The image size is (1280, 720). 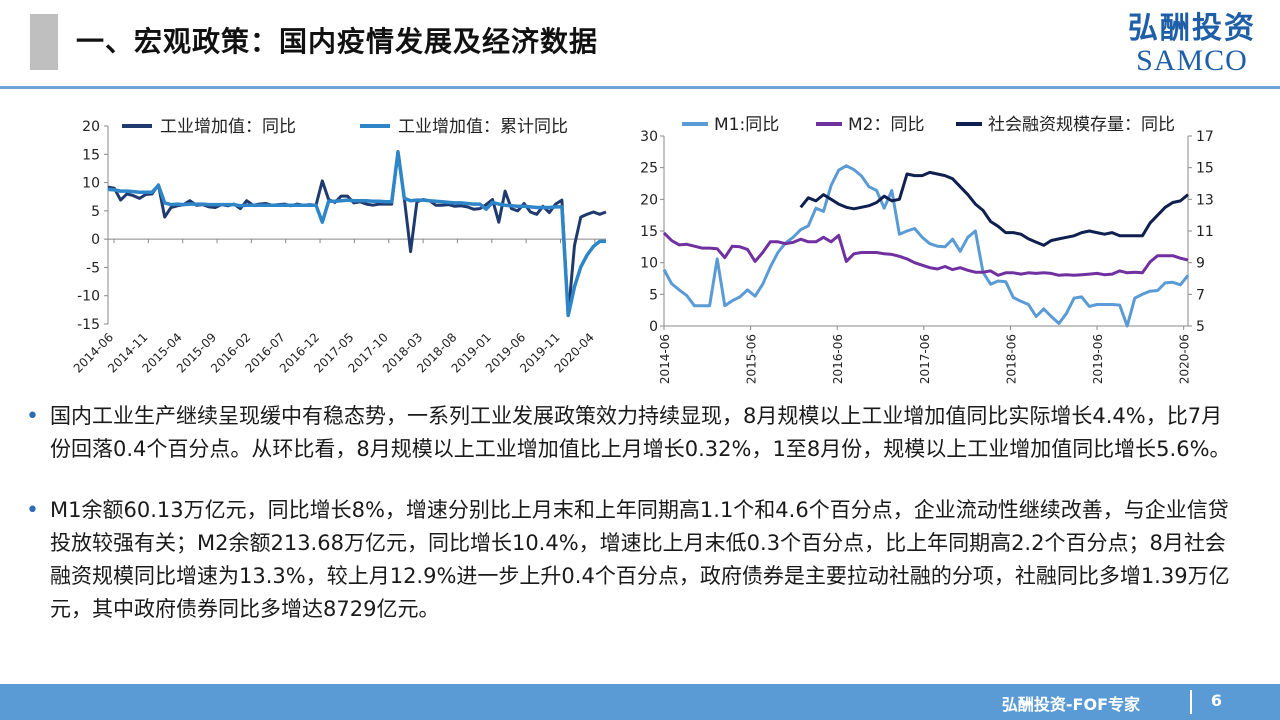 What do you see at coordinates (640, 702) in the screenshot?
I see `footer-bar: 弘酬投资-FOF专家 6` at bounding box center [640, 702].